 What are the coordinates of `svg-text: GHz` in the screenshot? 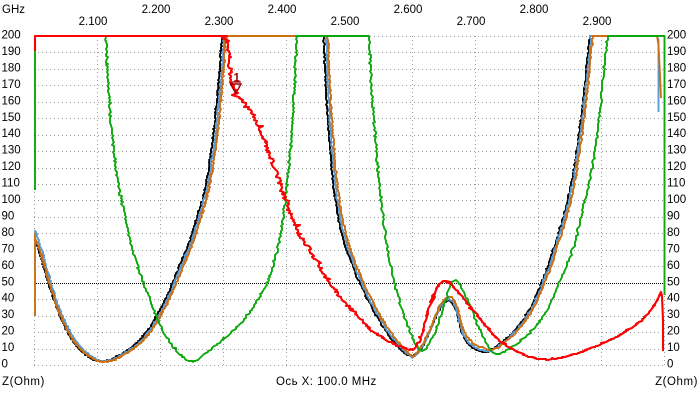 It's located at (13, 10).